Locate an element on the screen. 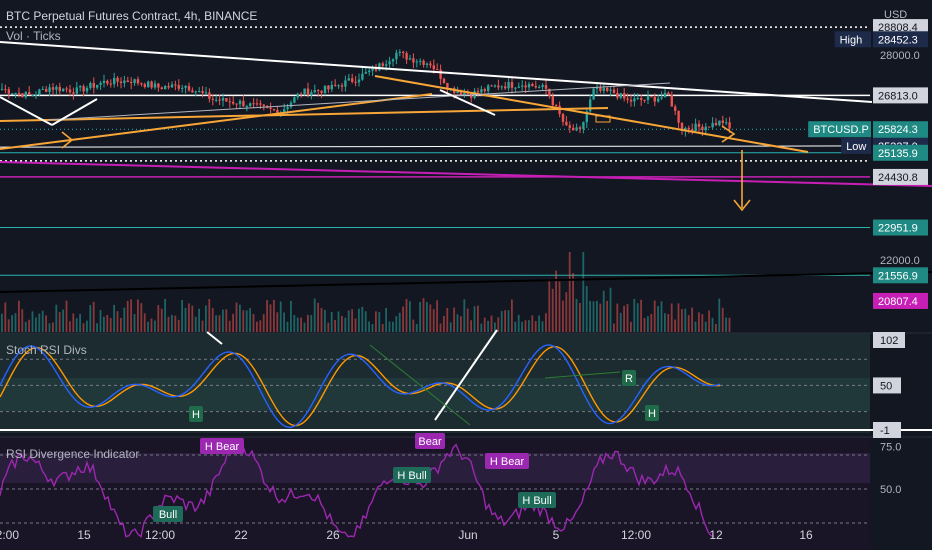 Image resolution: width=932 pixels, height=550 pixels. rsi-line is located at coordinates (357, 488).